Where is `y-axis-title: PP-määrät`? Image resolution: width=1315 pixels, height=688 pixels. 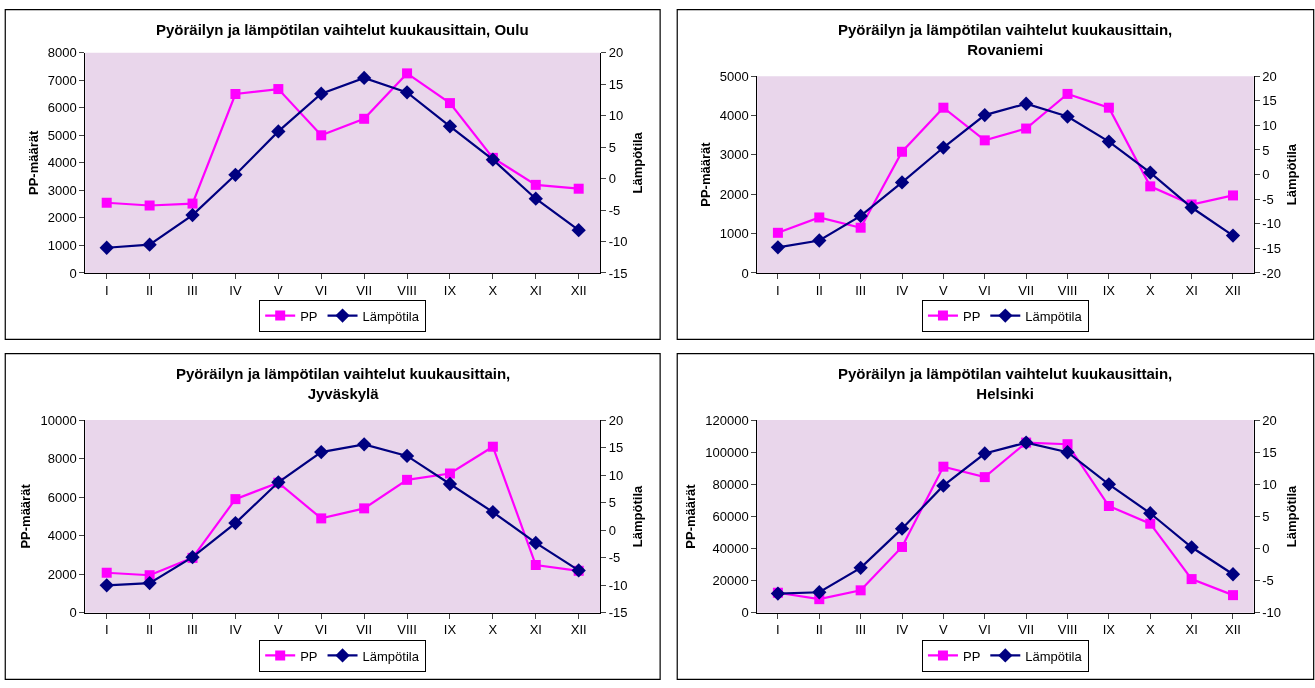 y-axis-title: PP-määrät is located at coordinates (691, 516).